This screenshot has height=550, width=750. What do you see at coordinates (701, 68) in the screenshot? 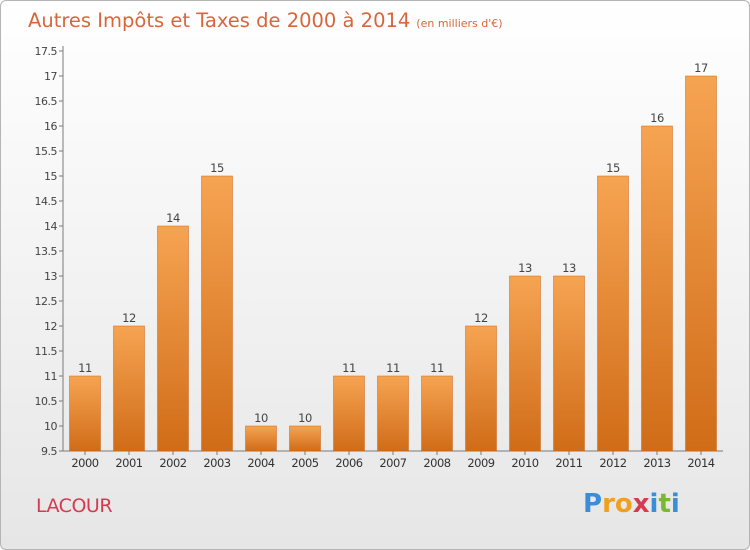
I see `data-label: 17` at bounding box center [701, 68].